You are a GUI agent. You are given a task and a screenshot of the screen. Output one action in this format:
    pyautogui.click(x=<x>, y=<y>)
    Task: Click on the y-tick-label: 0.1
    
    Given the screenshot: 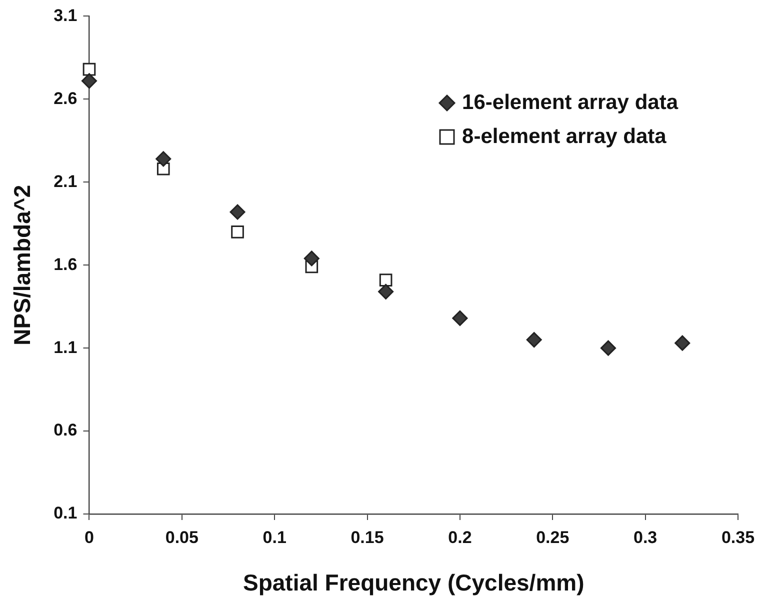 What is the action you would take?
    pyautogui.click(x=66, y=513)
    